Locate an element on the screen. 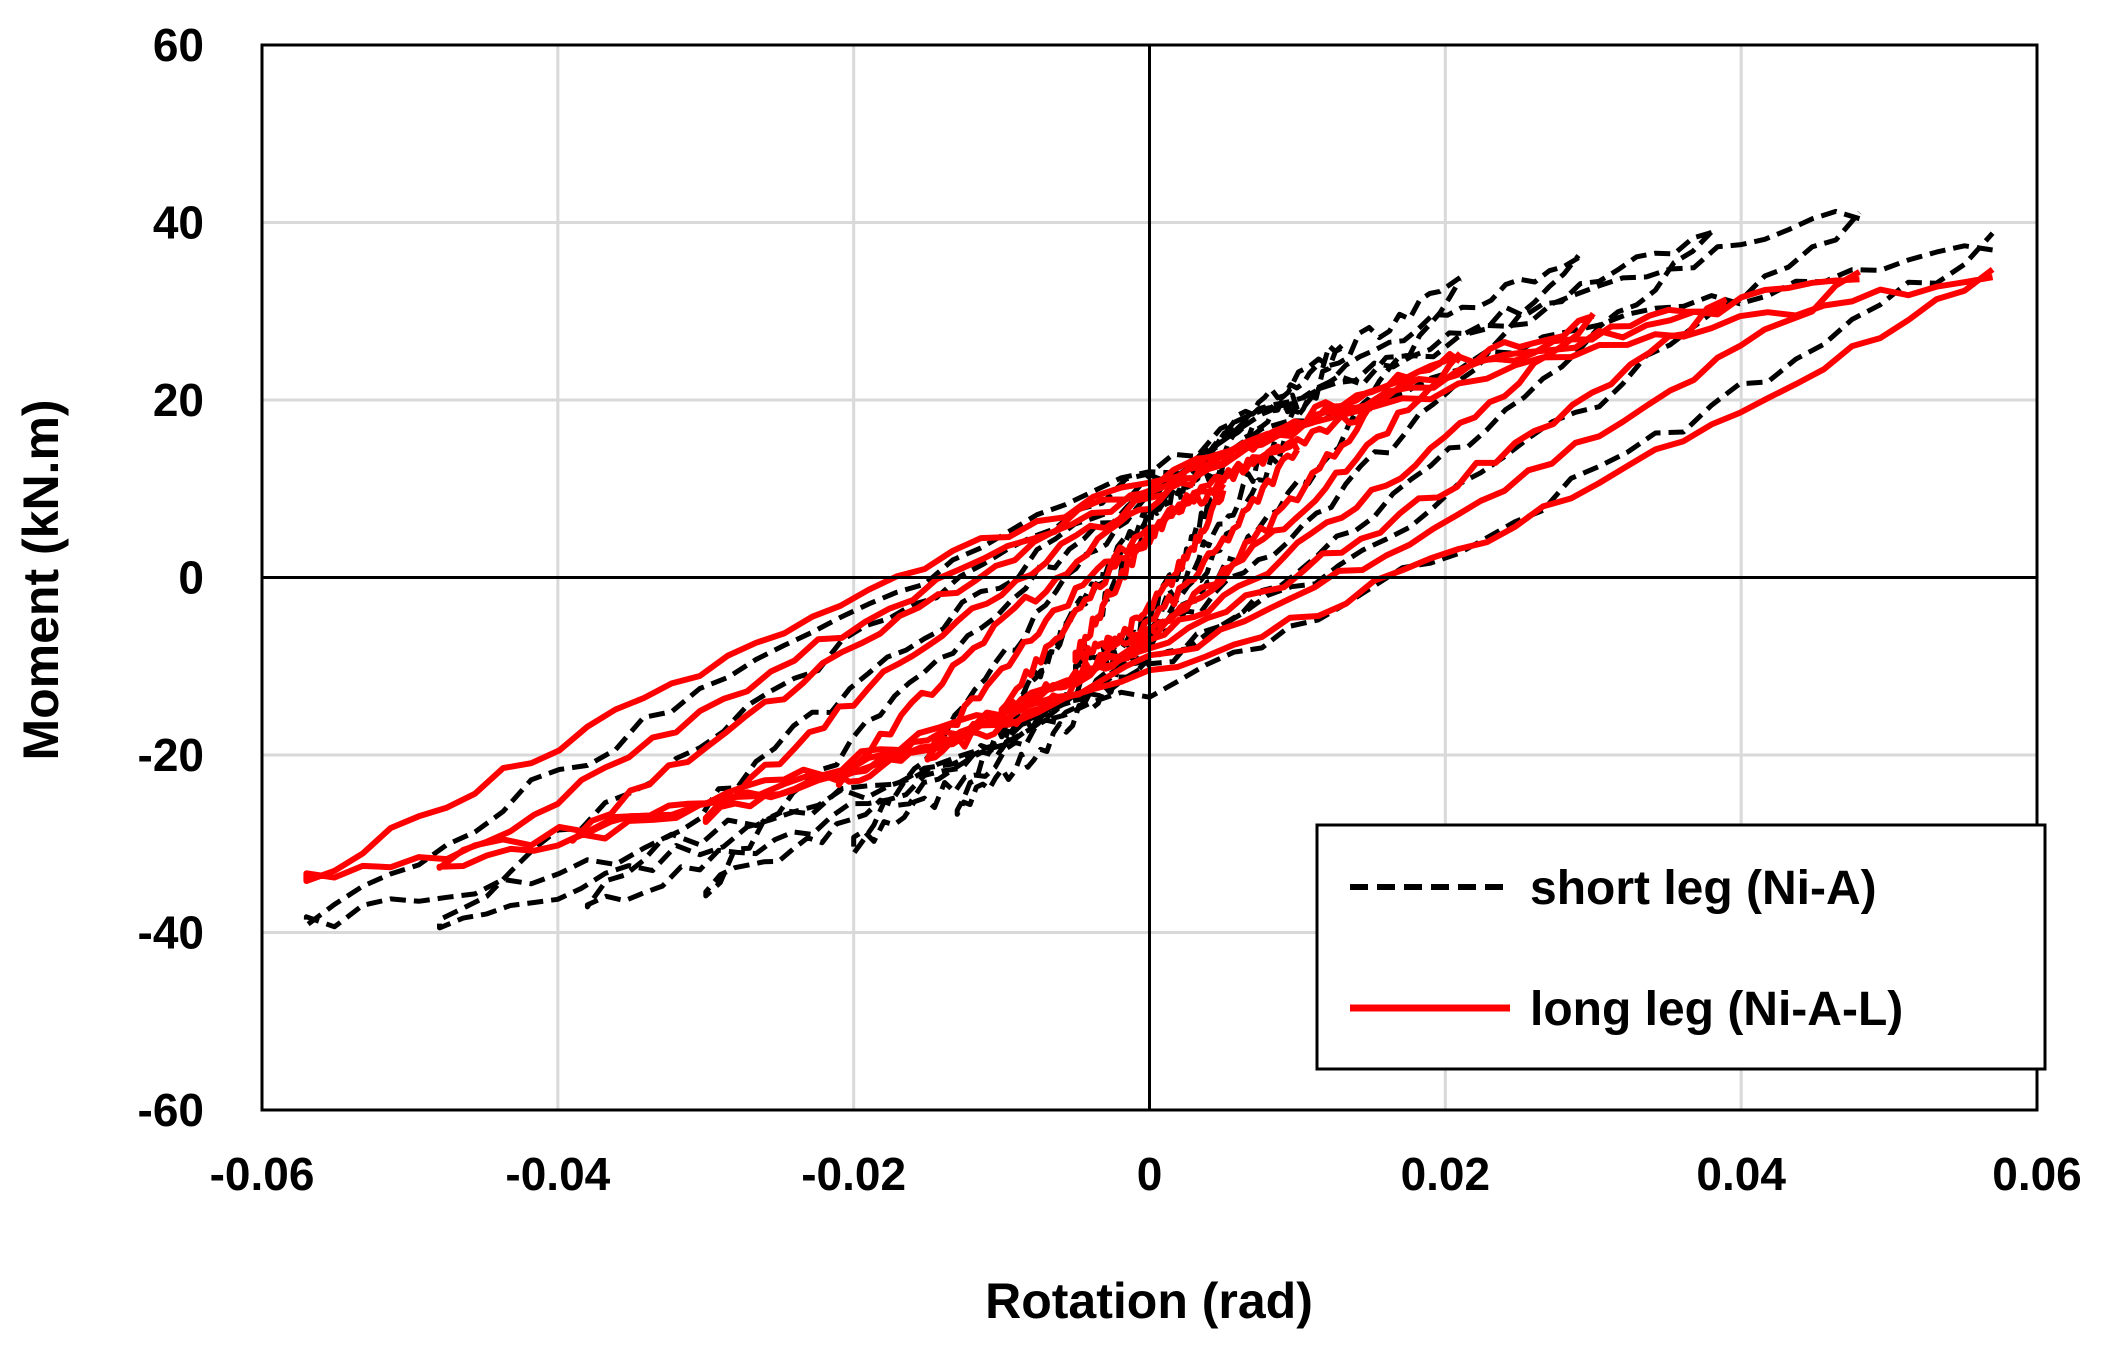 This screenshot has width=2117, height=1366. y-axis-title: Moment (kN.m) is located at coordinates (41, 579).